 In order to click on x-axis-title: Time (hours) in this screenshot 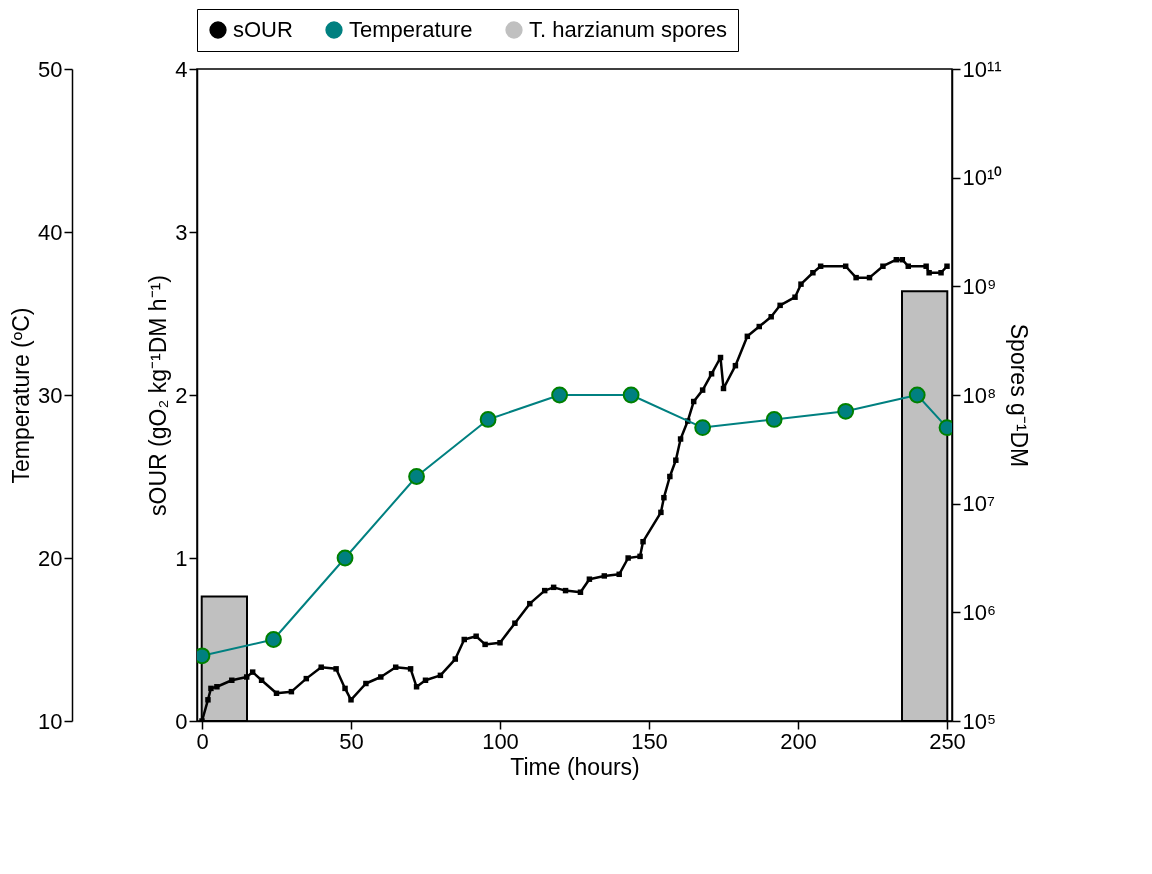, I will do `click(575, 766)`.